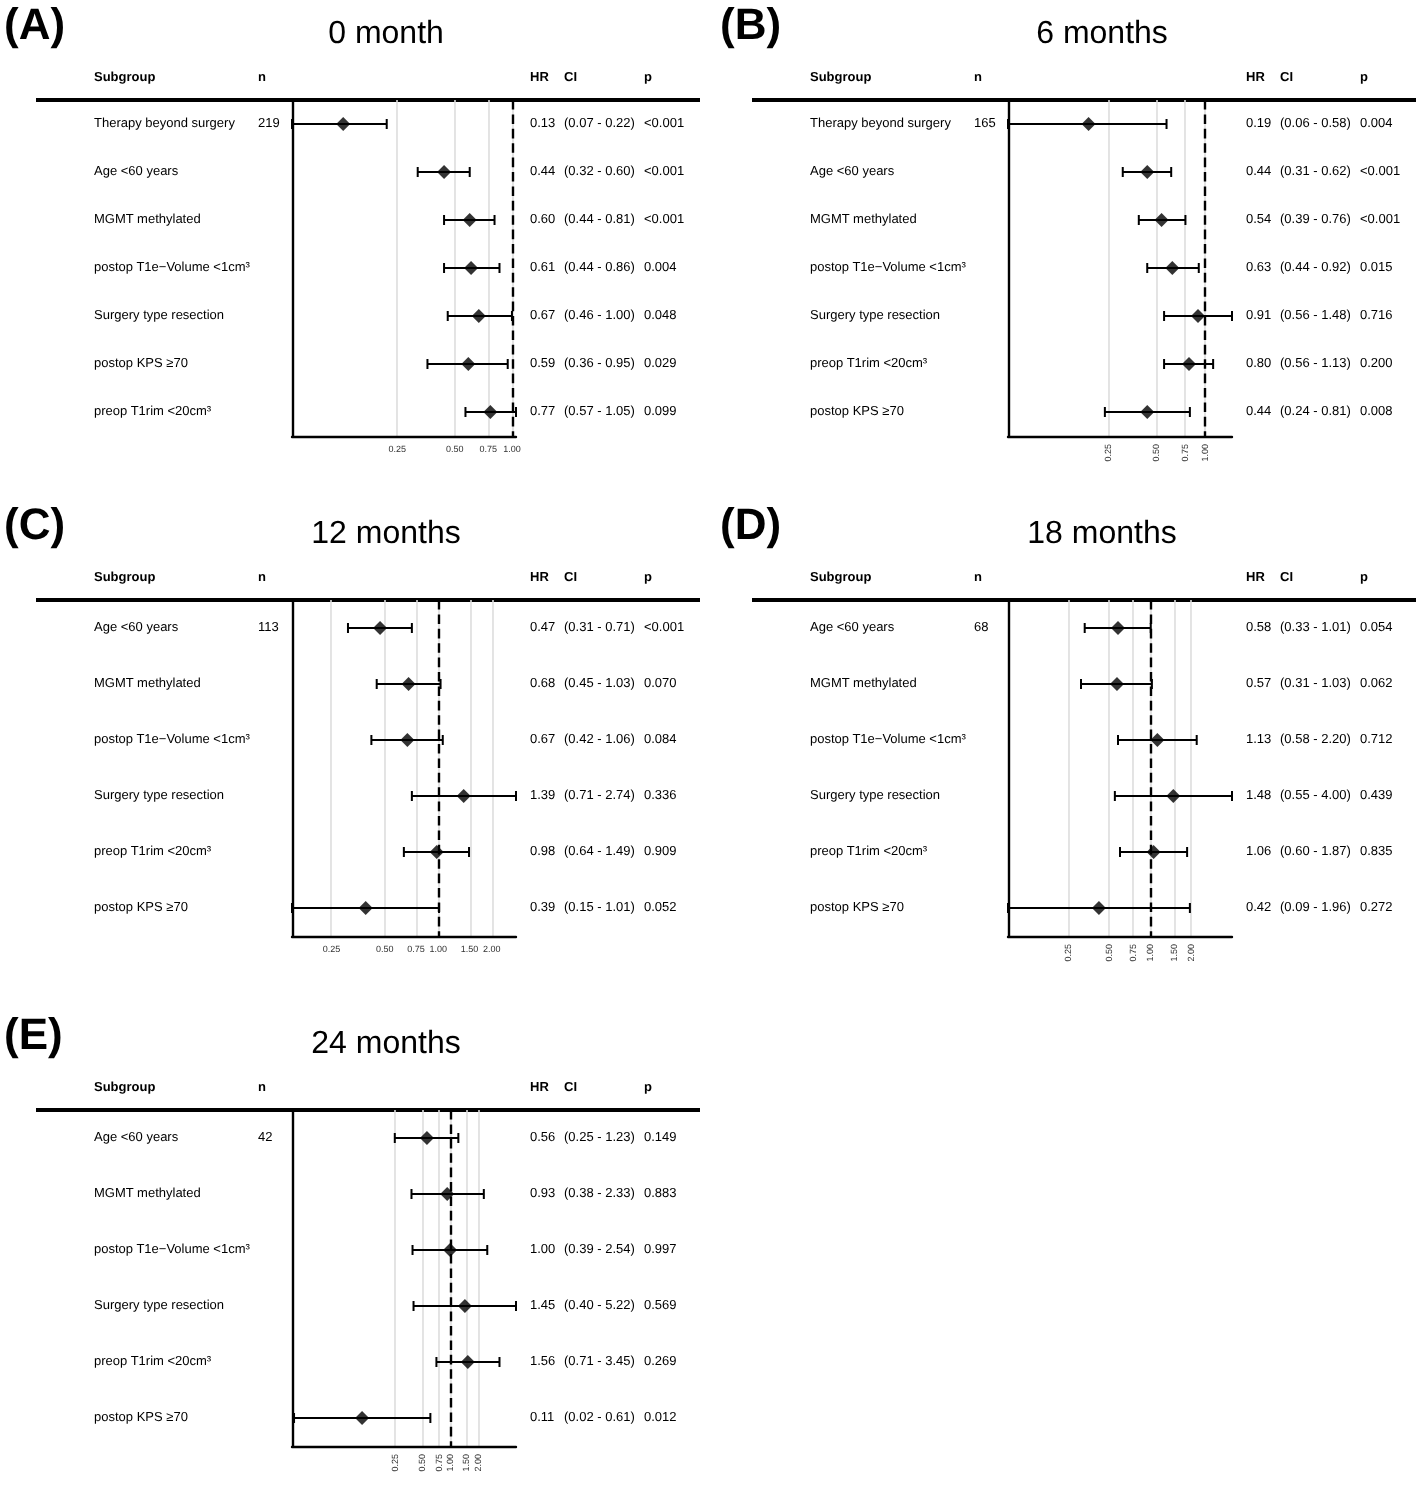  Describe the element at coordinates (751, 524) in the screenshot. I see `text: (D)` at that location.